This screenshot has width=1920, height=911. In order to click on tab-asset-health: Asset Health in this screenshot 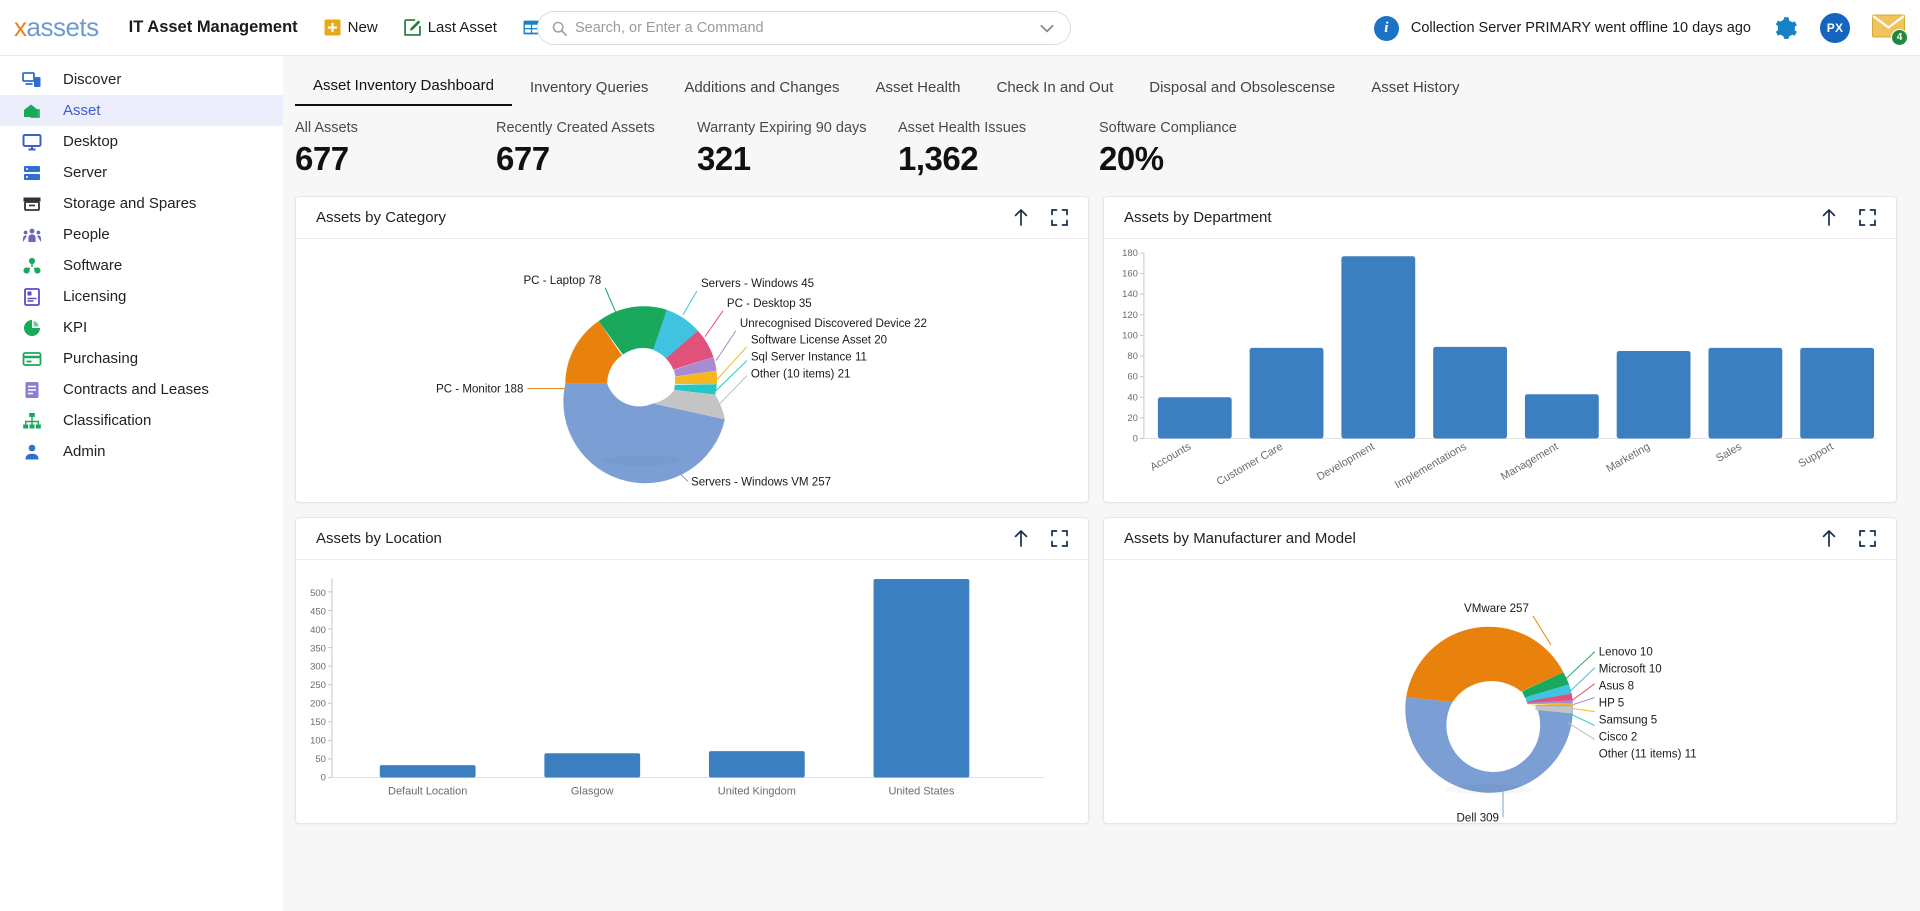, I will do `click(918, 87)`.